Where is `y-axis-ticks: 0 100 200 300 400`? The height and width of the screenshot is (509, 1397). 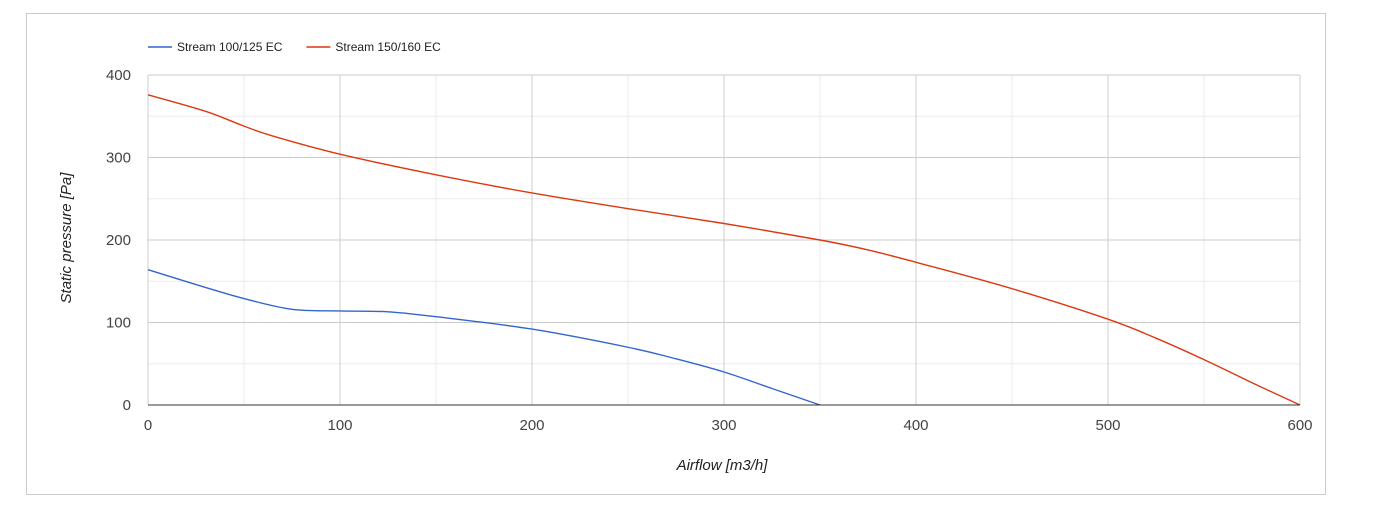 y-axis-ticks: 0 100 200 300 400 is located at coordinates (118, 240).